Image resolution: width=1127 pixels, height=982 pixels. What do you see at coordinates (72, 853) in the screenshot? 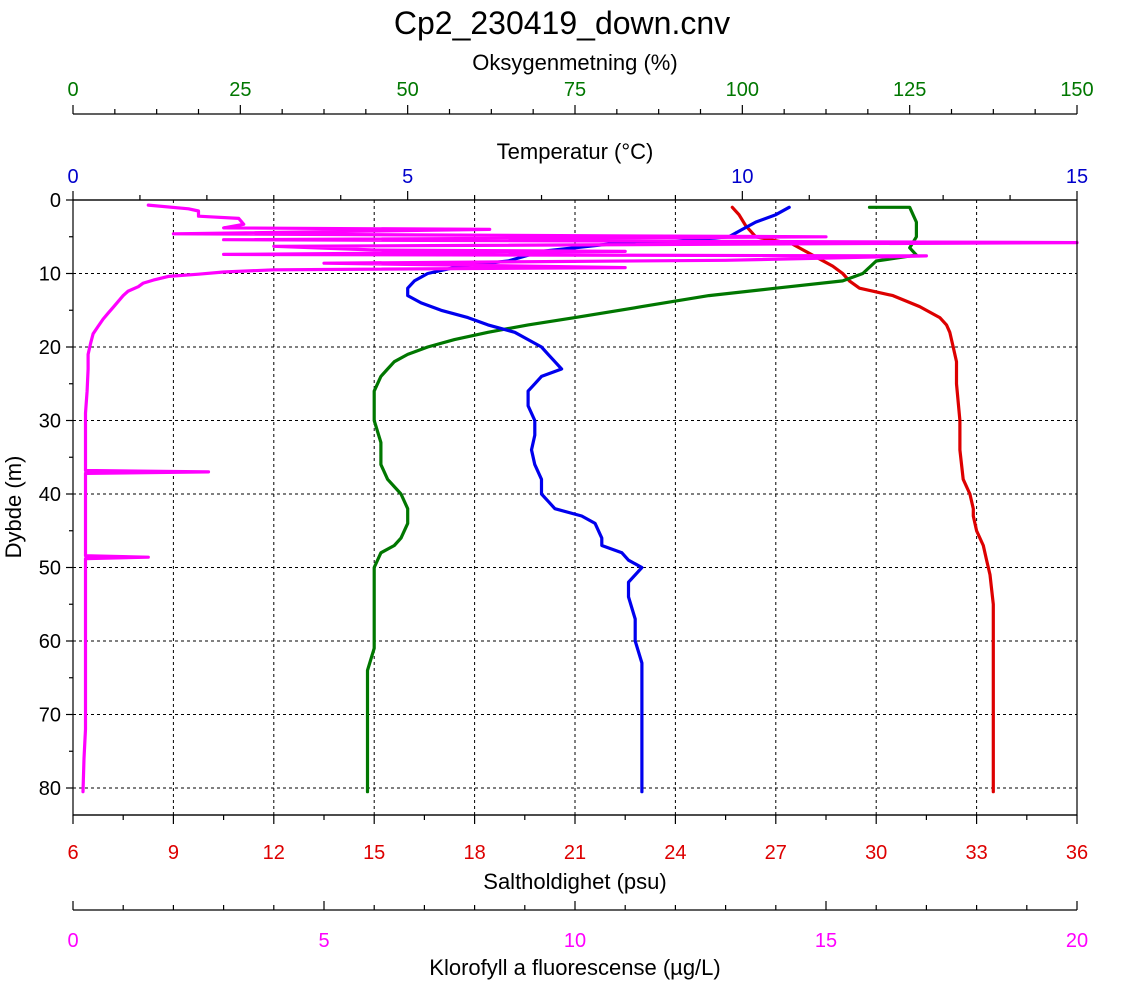
I see `axis-tick-label: 6` at bounding box center [72, 853].